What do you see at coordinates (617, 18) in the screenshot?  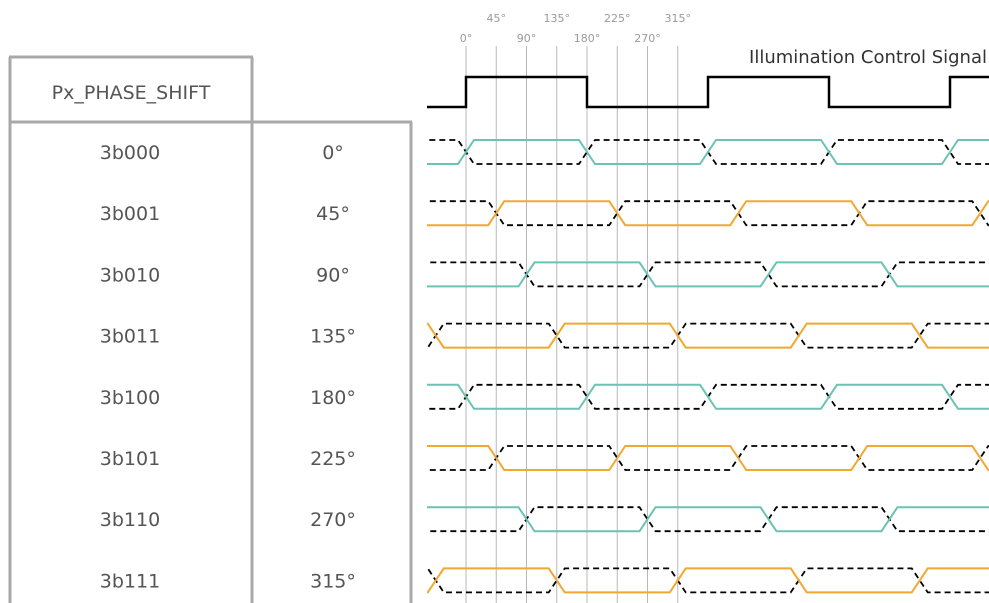 I see `angle-label: 225°` at bounding box center [617, 18].